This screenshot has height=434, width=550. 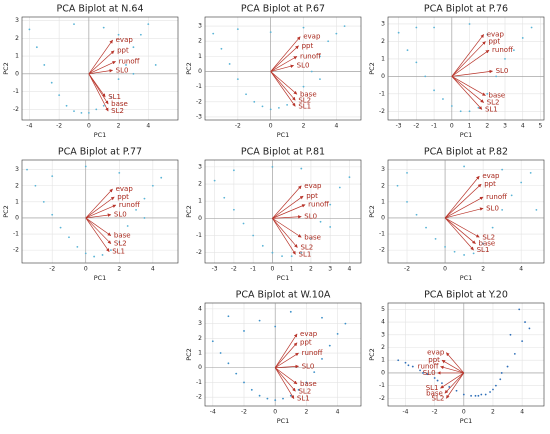 What do you see at coordinates (100, 211) in the screenshot?
I see `plot-frame` at bounding box center [100, 211].